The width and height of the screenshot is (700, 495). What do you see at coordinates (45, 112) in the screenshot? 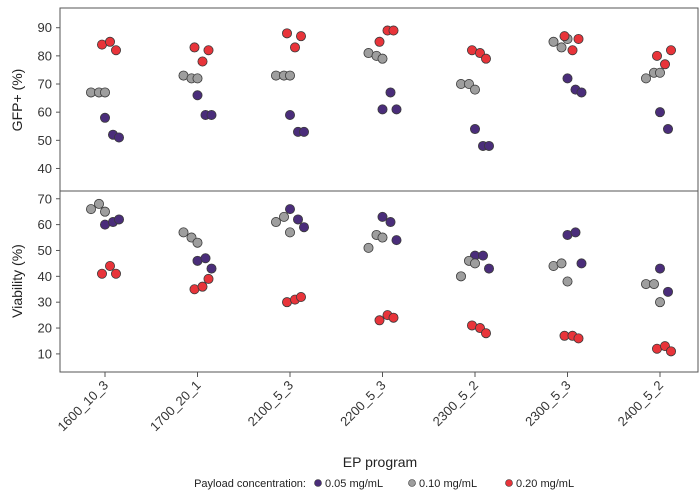
I see `gfp-ytick-label-60: 60` at bounding box center [45, 112].